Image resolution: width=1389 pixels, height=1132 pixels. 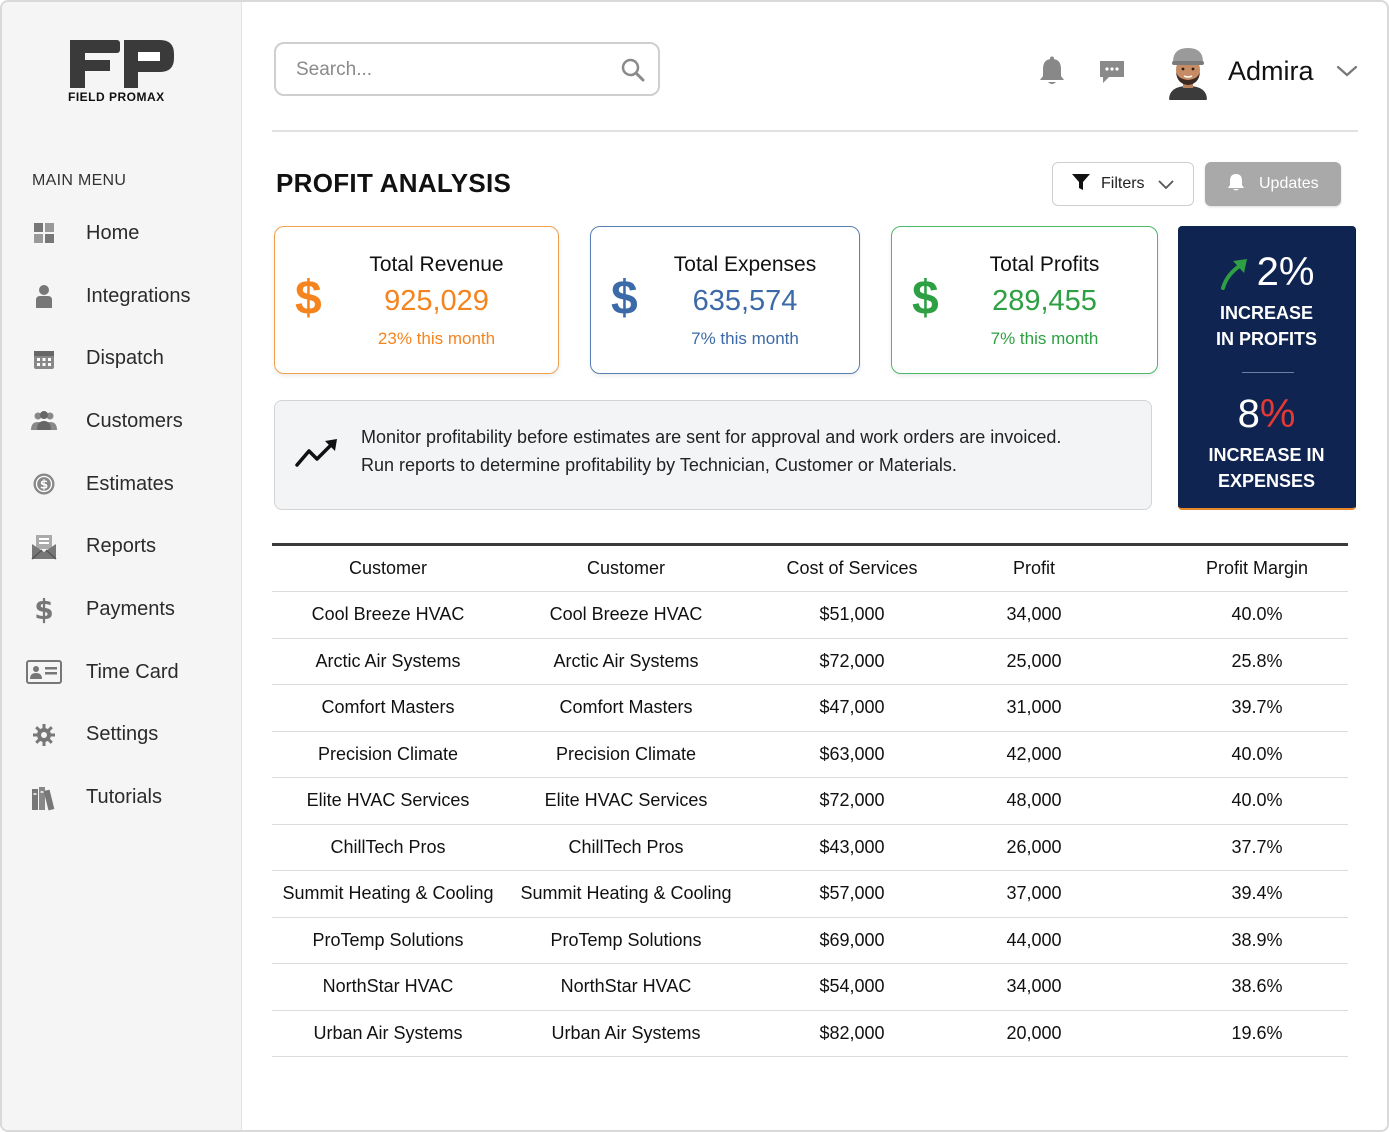 I want to click on sidebar-item-reports: Reports, so click(x=122, y=546).